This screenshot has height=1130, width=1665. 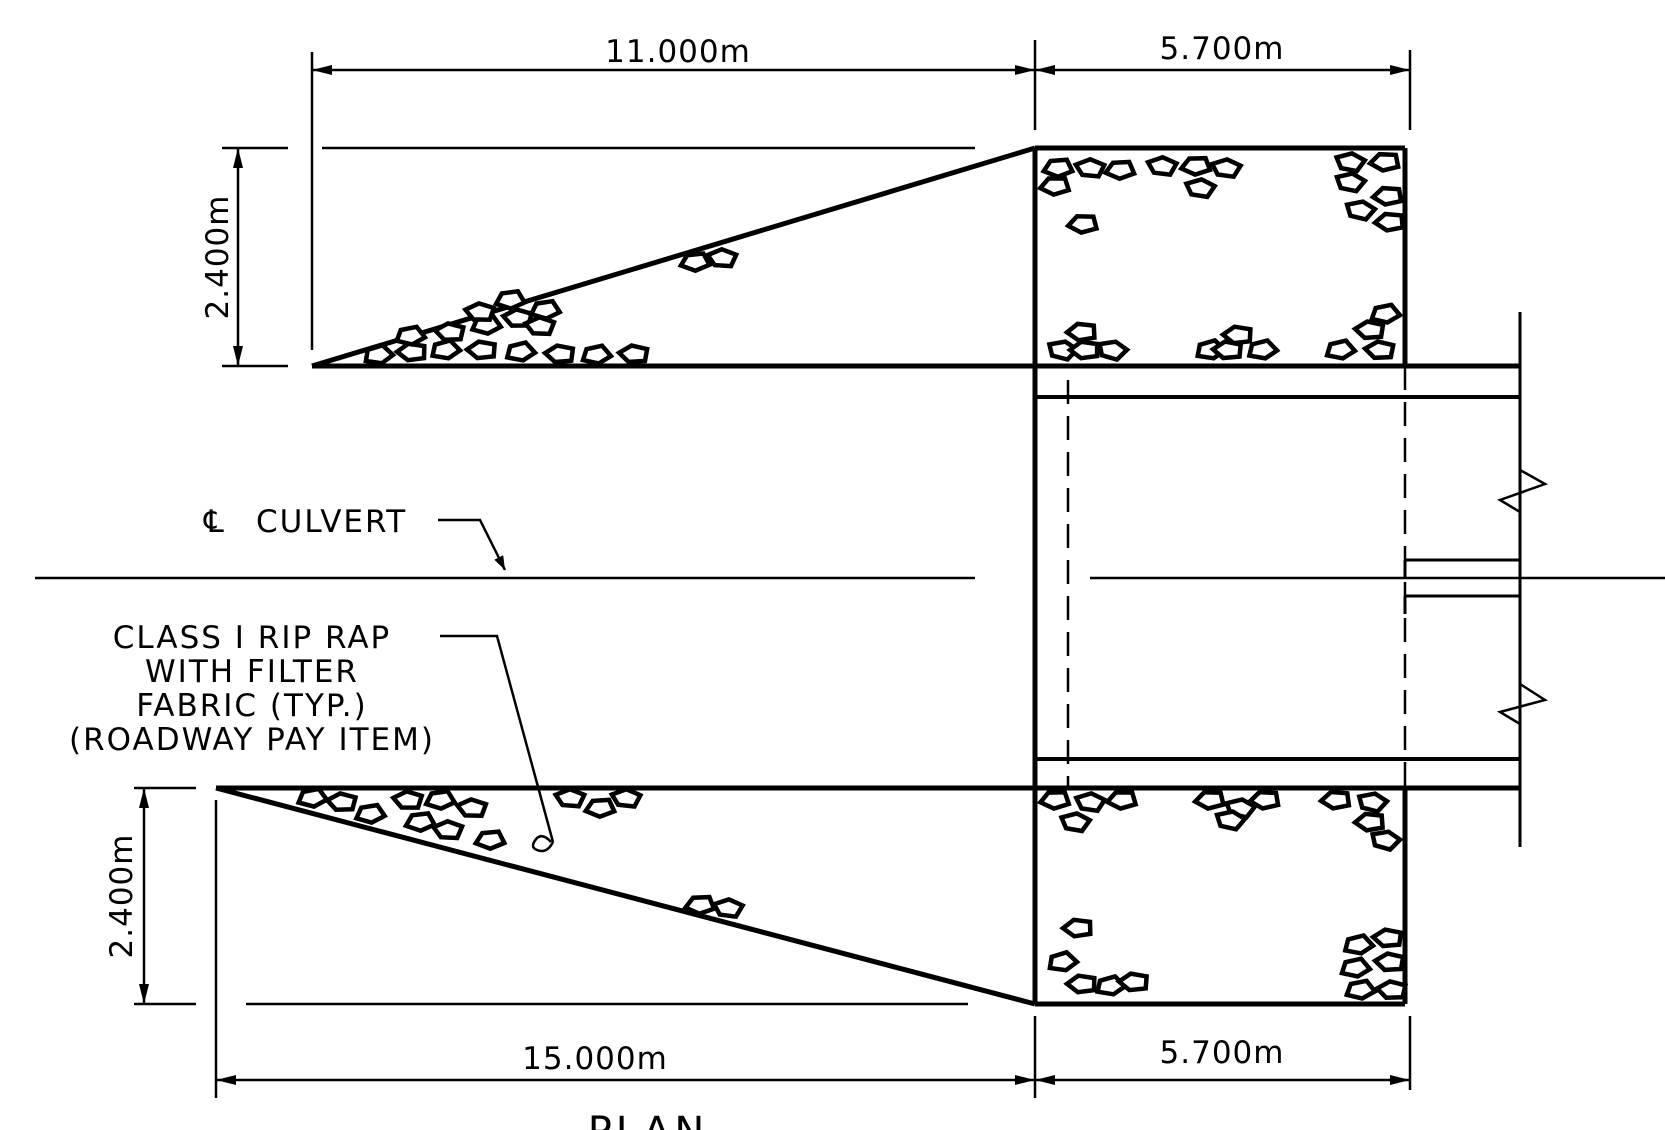 I want to click on centerline-symbol: ℄, so click(x=214, y=522).